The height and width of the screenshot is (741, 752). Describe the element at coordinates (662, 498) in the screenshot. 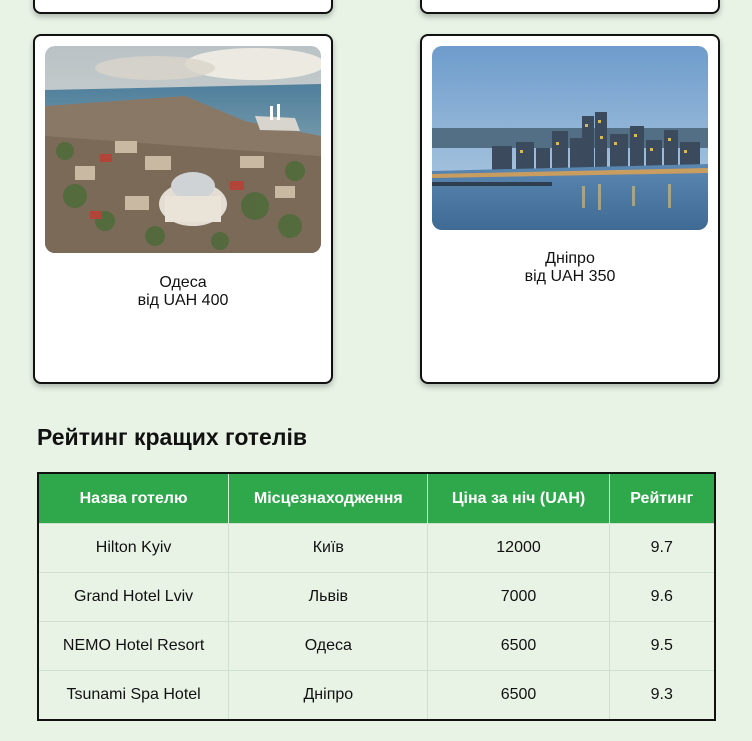

I see `column-header-rating: Рейтинг` at that location.